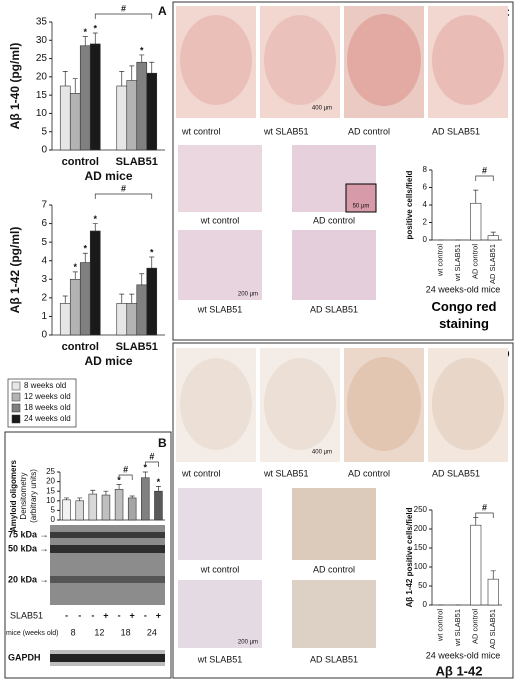  I want to click on chart-title: Aβ 1-42, so click(459, 670).